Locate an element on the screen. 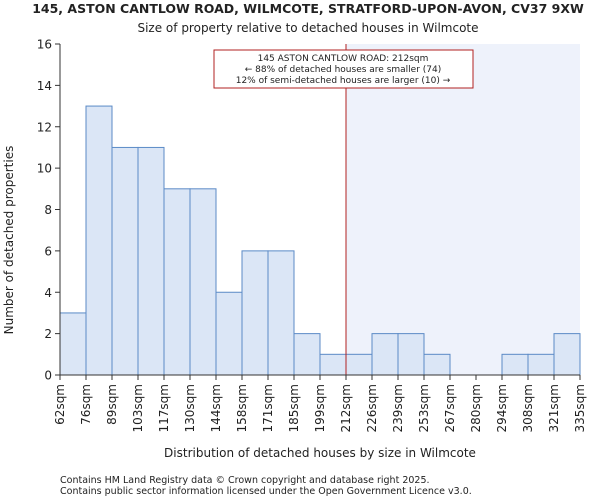  y-tick-label: 0 is located at coordinates (48, 376).